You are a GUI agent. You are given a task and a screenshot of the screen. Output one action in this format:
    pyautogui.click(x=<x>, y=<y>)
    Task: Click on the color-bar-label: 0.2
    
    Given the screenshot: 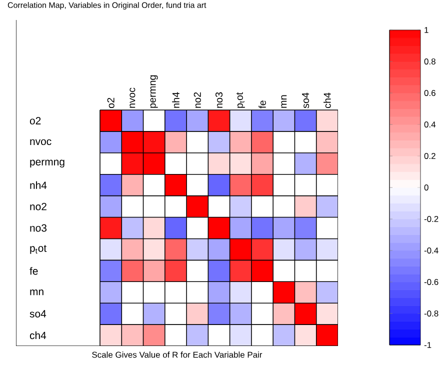 What is the action you would take?
    pyautogui.click(x=430, y=156)
    